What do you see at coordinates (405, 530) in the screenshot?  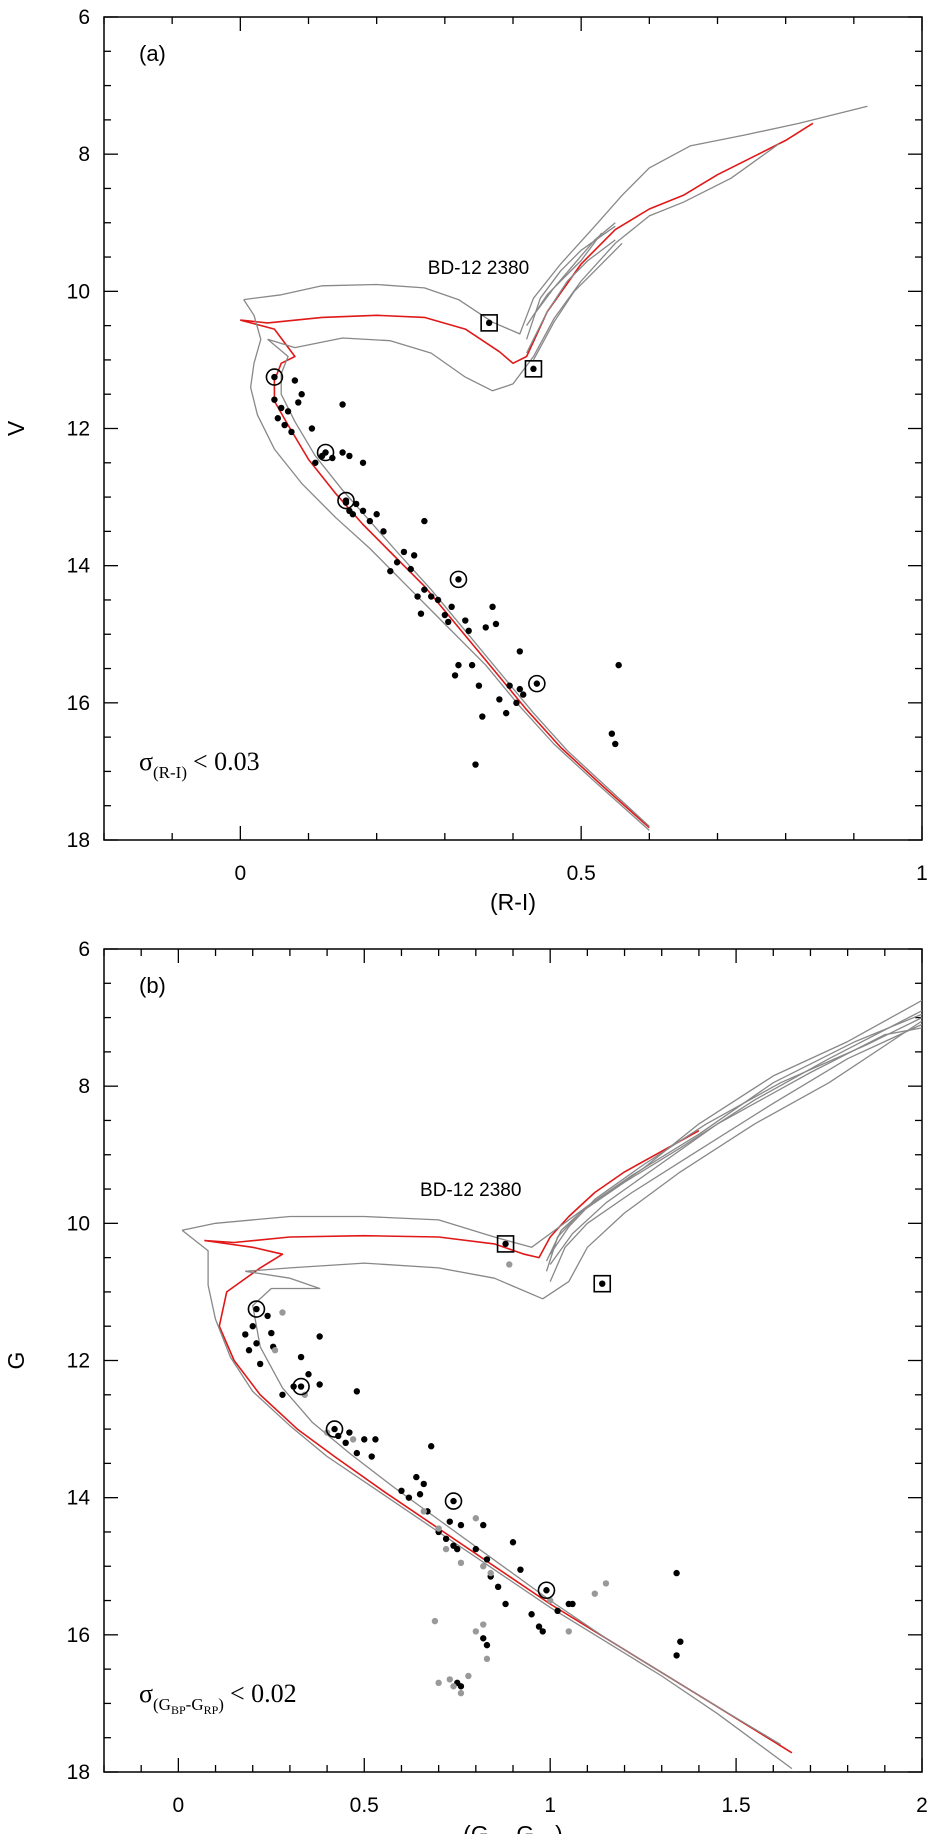 I see `series-circled` at bounding box center [405, 530].